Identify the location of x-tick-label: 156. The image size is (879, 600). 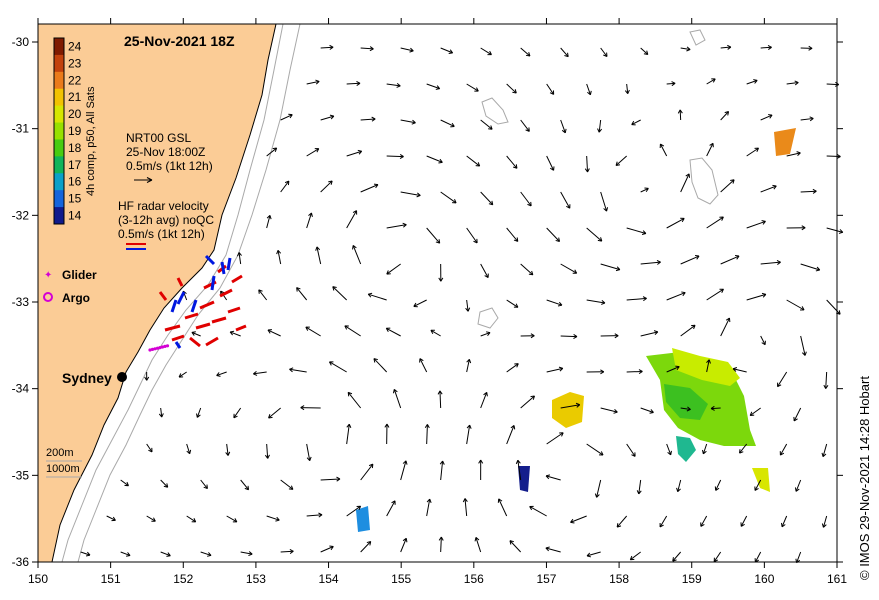
(474, 579).